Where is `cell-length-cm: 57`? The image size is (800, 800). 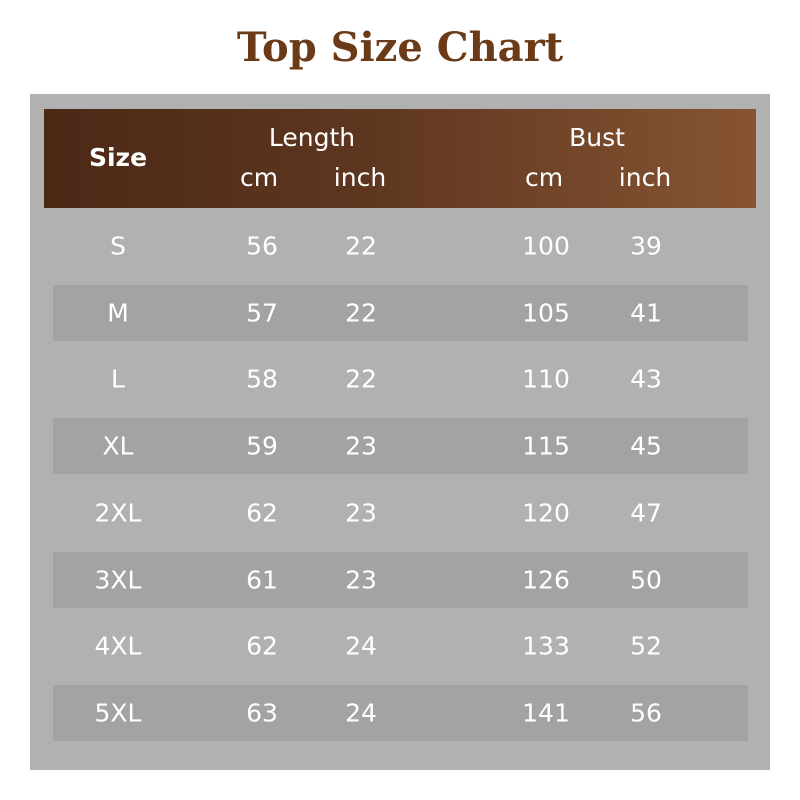 cell-length-cm: 57 is located at coordinates (262, 313).